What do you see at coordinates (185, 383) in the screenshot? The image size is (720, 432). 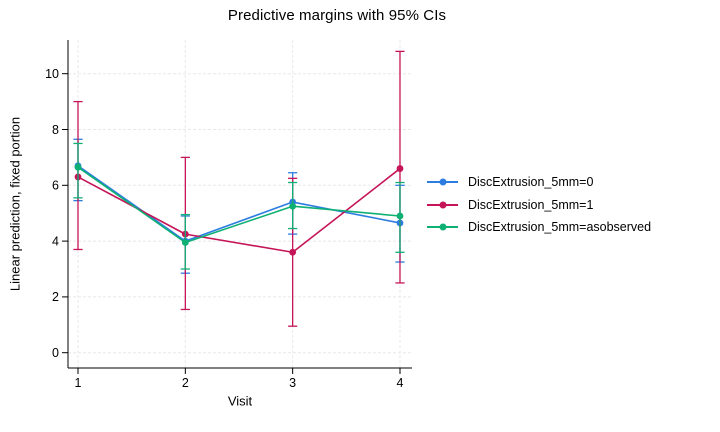 I see `x-tick-label: 2` at bounding box center [185, 383].